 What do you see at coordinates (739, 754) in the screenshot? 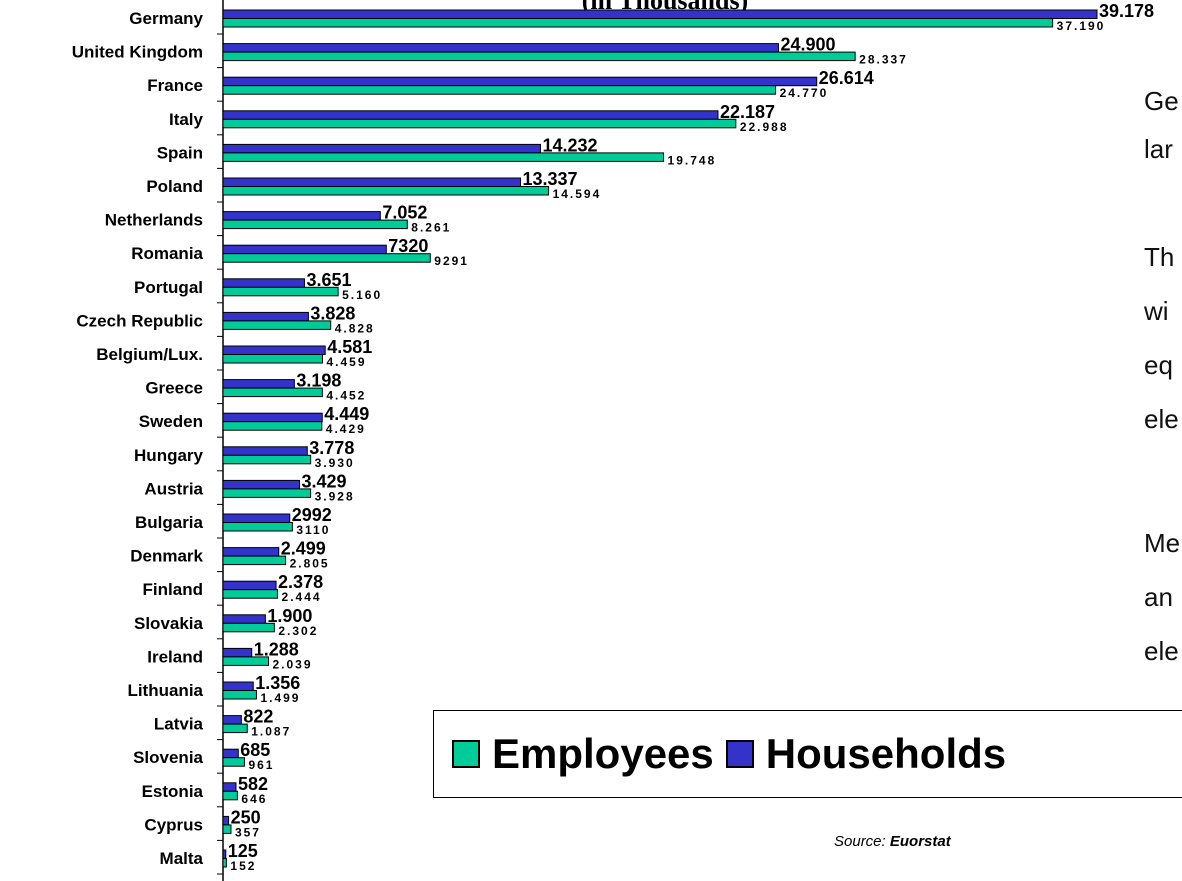
I see `households-swatch` at bounding box center [739, 754].